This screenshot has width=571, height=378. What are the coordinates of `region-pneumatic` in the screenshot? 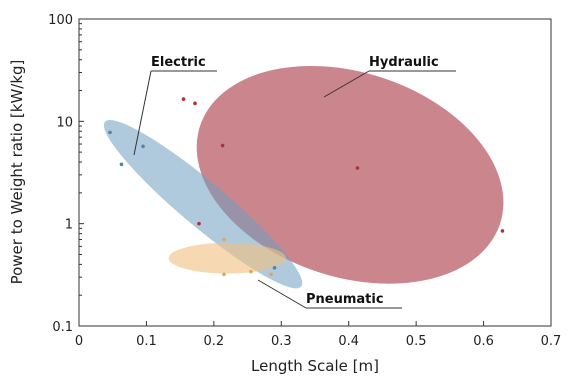 It's located at (227, 258).